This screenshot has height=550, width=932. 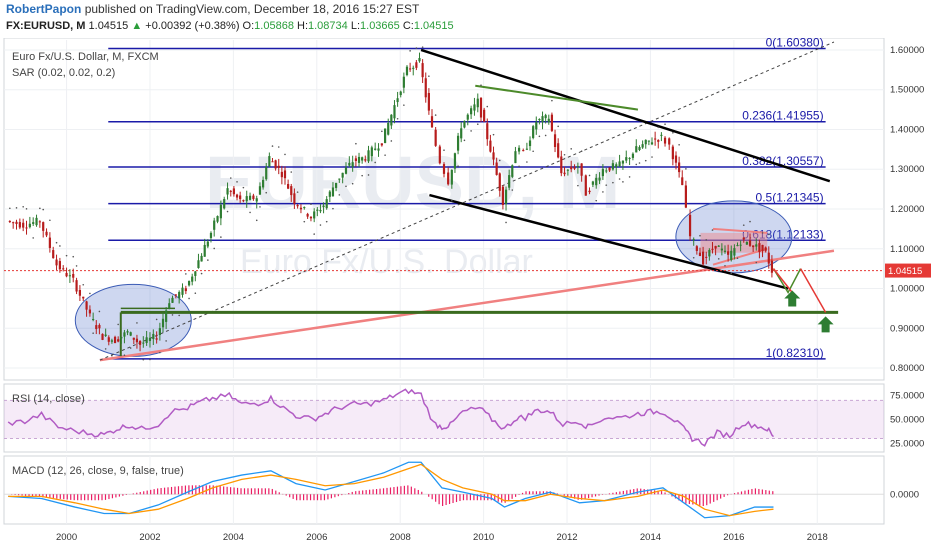 What do you see at coordinates (625, 115) in the screenshot?
I see `channel-upper-line` at bounding box center [625, 115].